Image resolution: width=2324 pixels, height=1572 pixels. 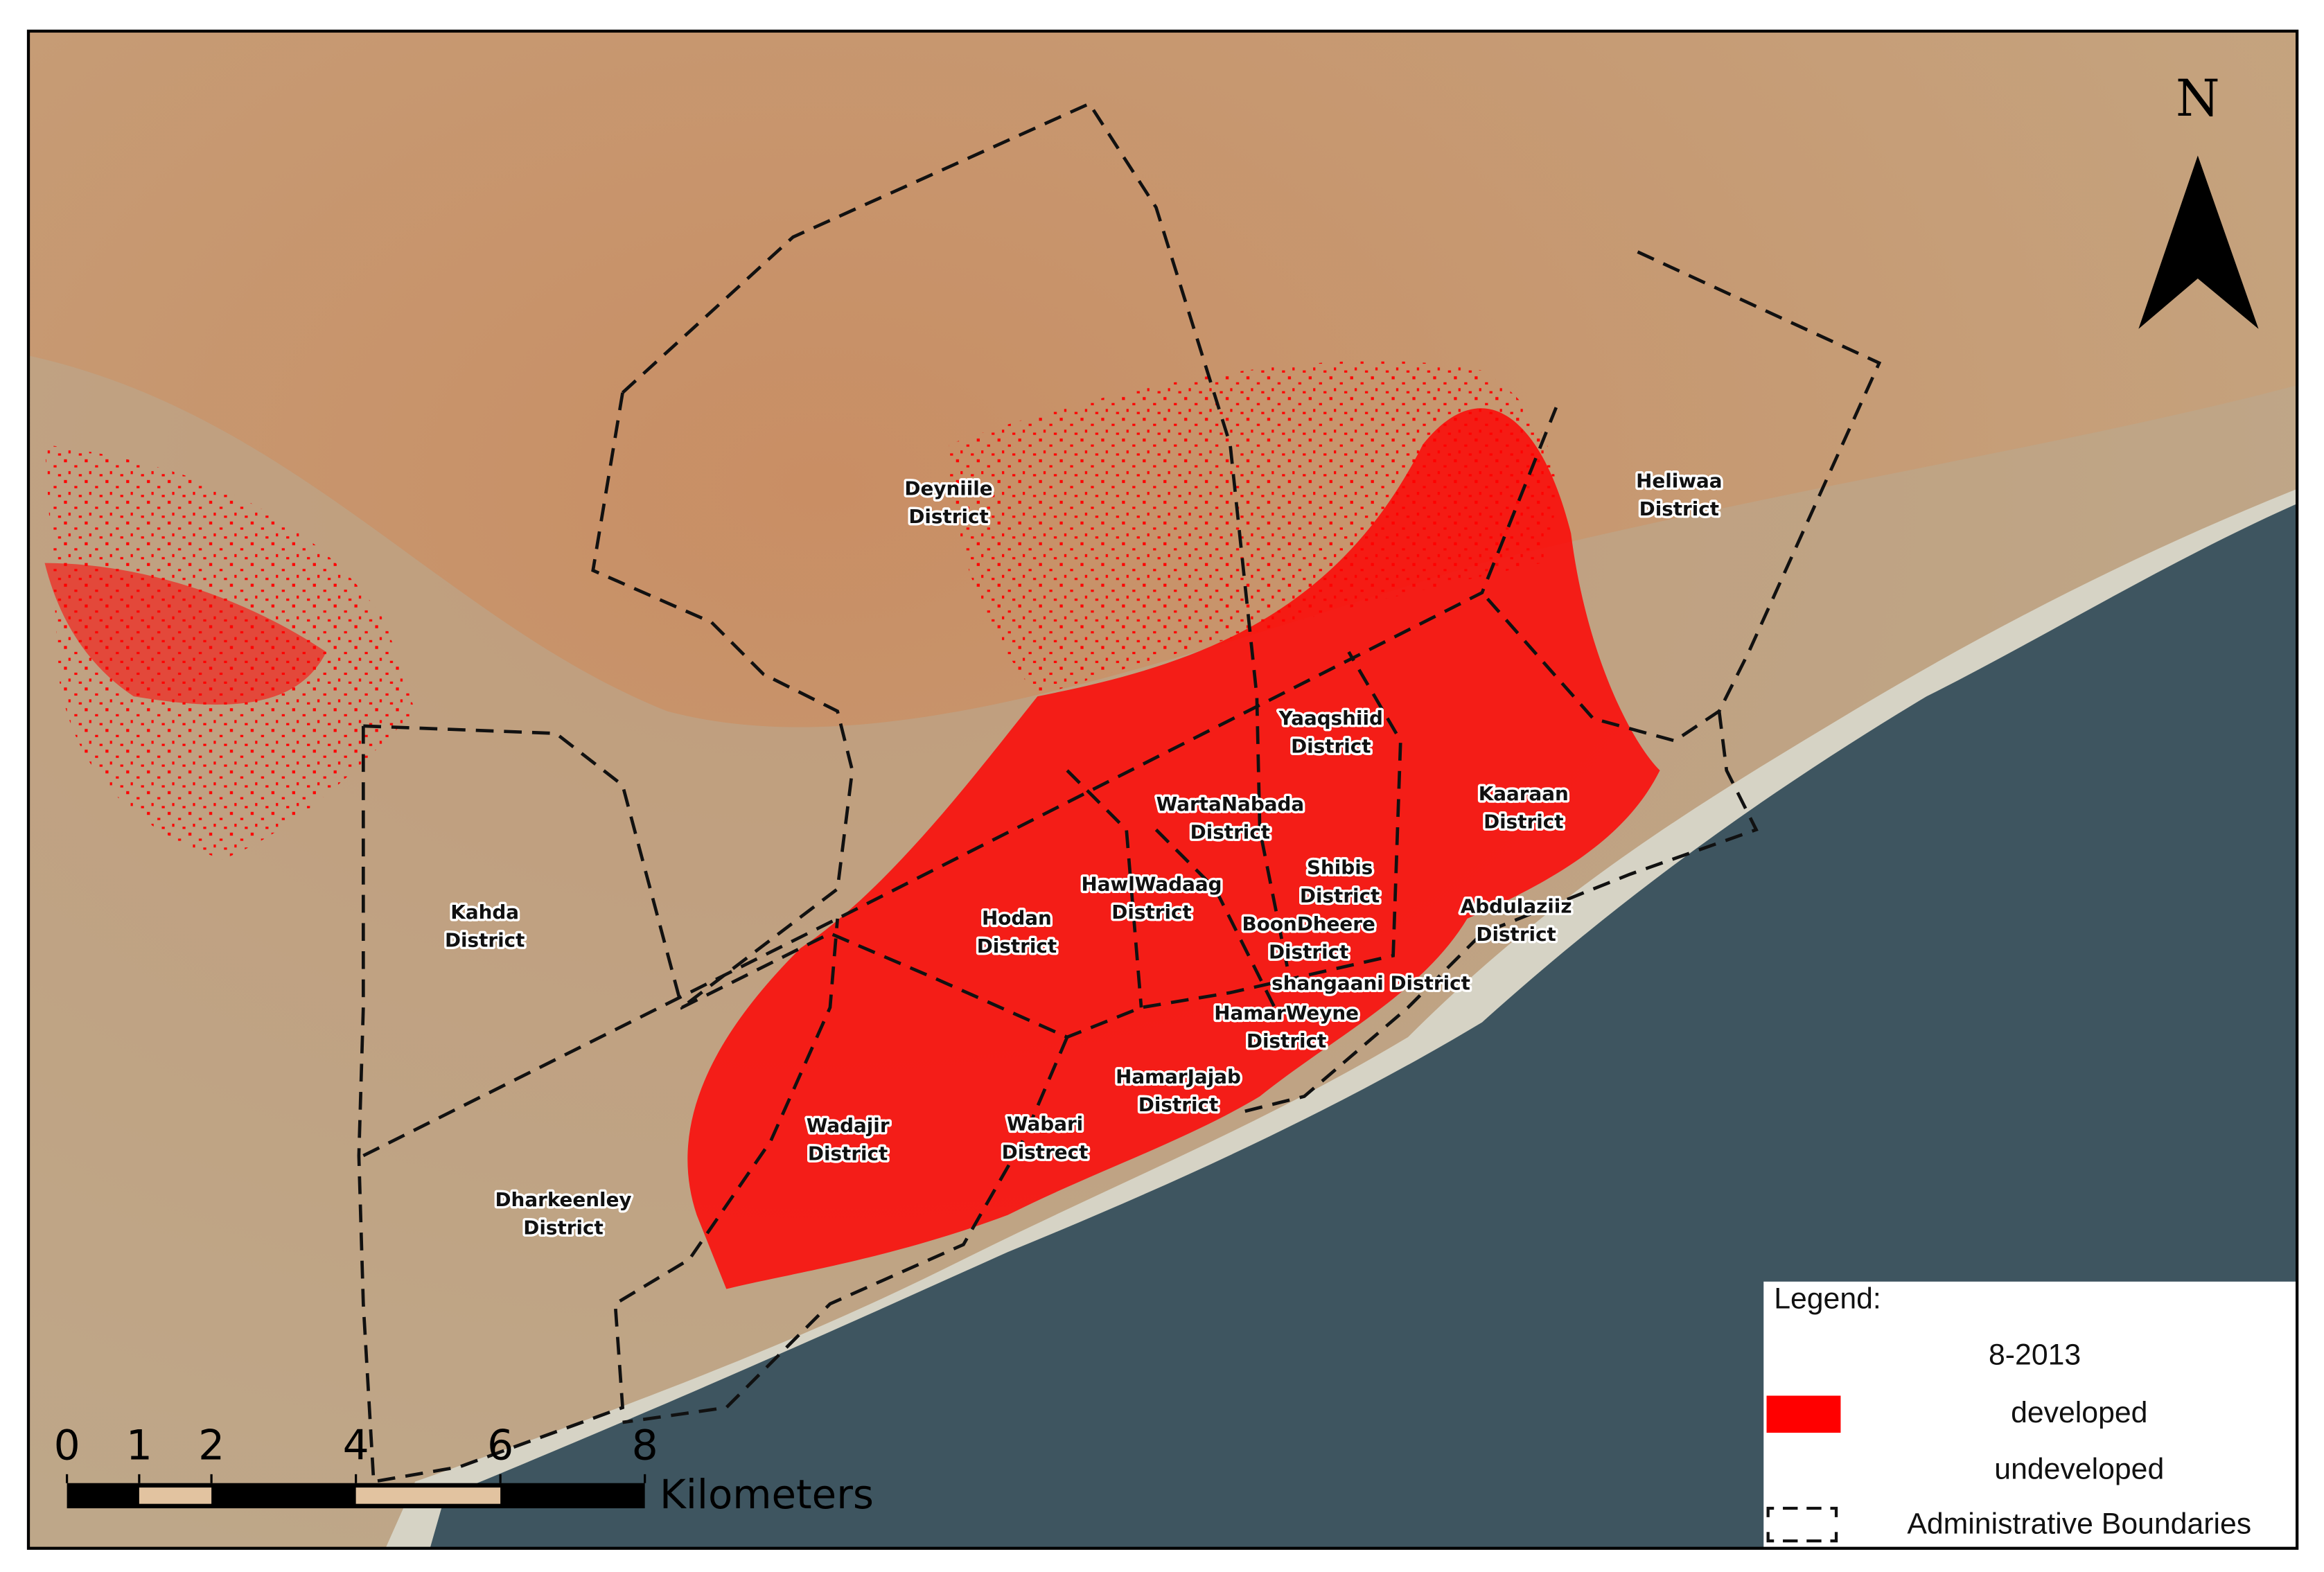 I want to click on scale-label: 4, so click(x=356, y=1445).